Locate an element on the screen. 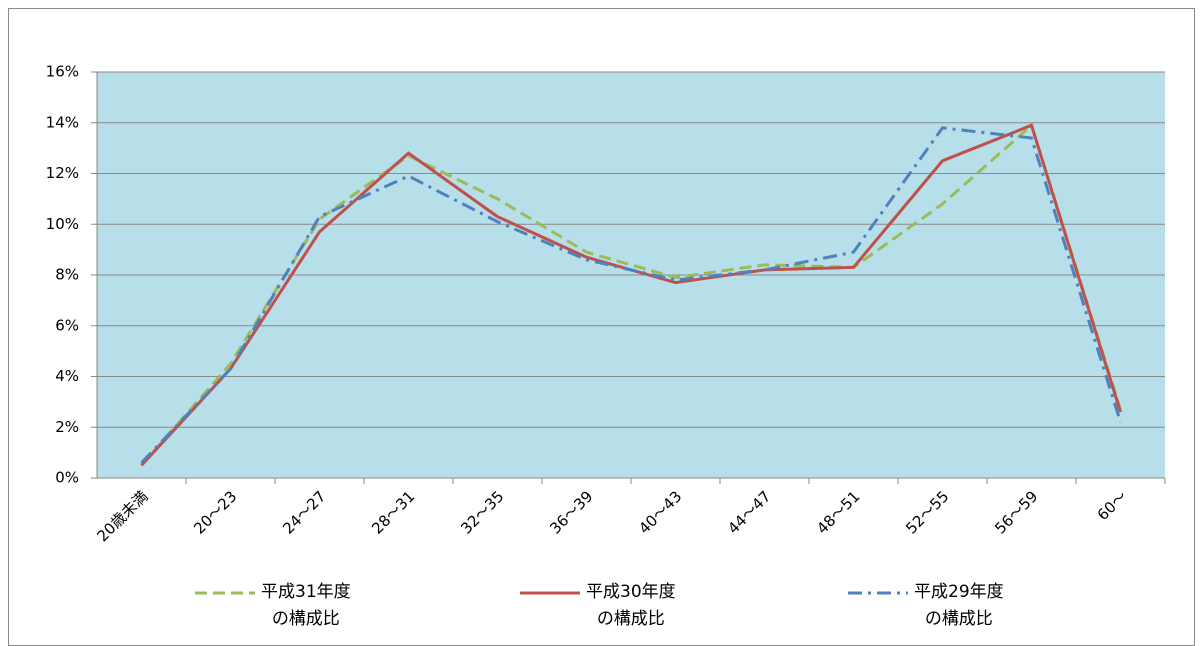  legend-label: 平成31年度 の構成比 is located at coordinates (306, 605).